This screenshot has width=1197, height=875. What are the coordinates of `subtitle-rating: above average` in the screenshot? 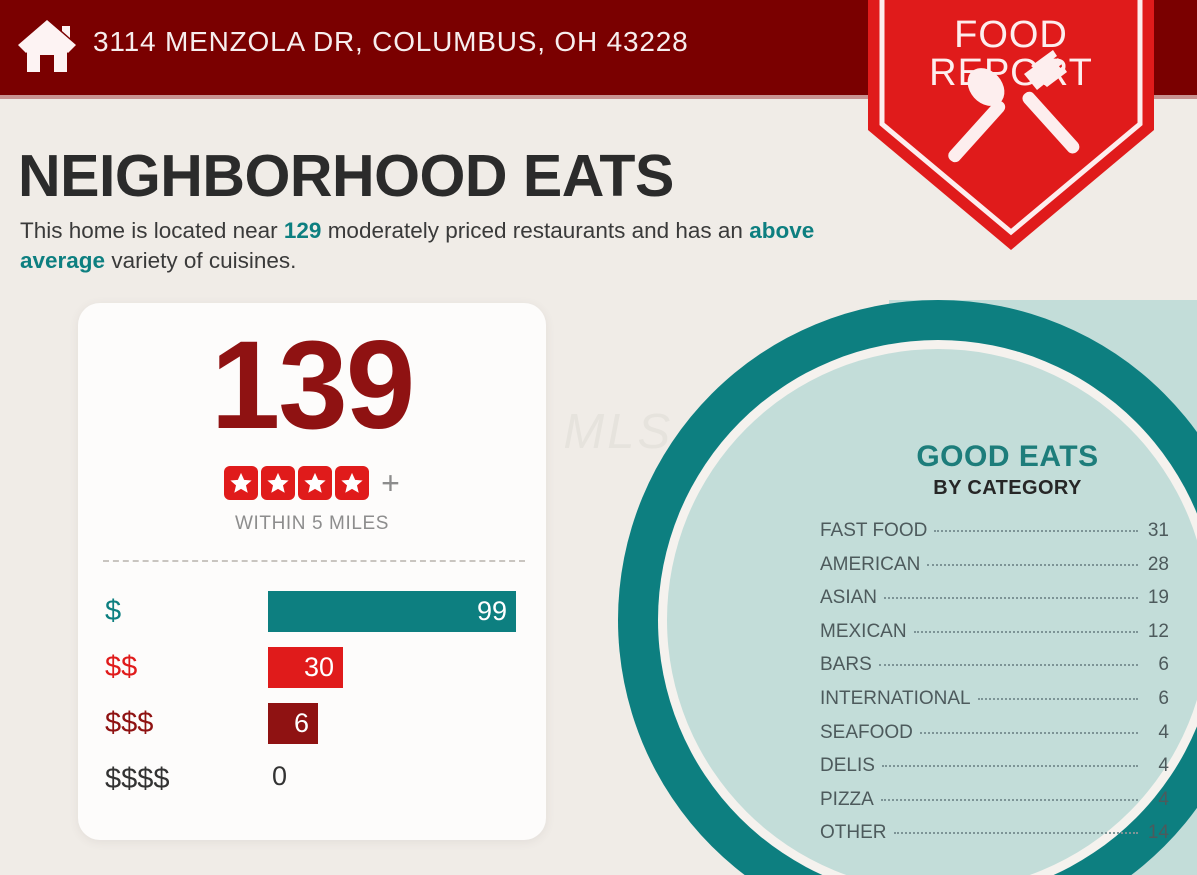 It's located at (417, 245).